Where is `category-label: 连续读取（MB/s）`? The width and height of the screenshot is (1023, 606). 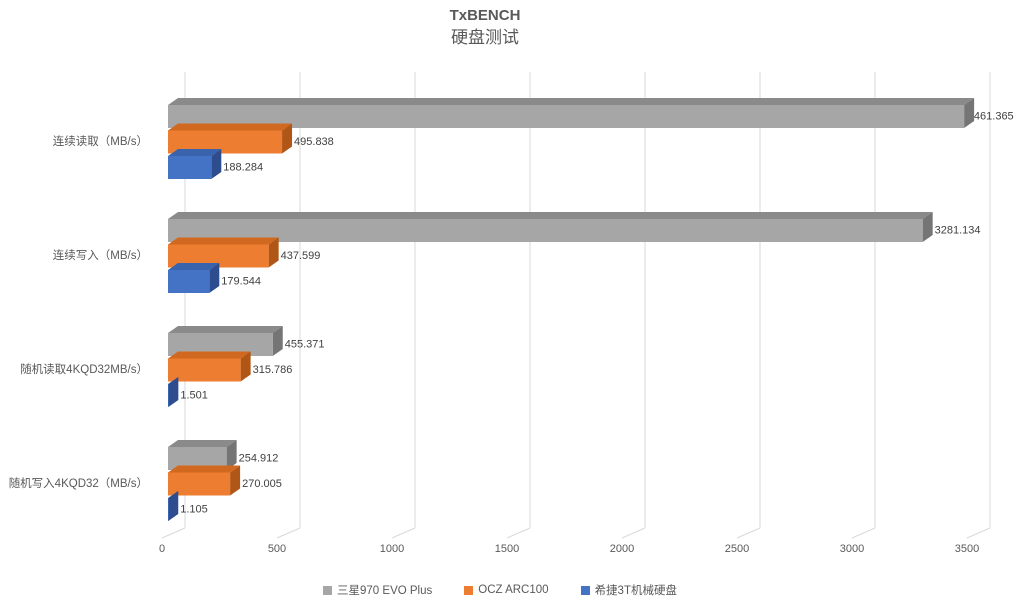 category-label: 连续读取（MB/s） is located at coordinates (100, 141).